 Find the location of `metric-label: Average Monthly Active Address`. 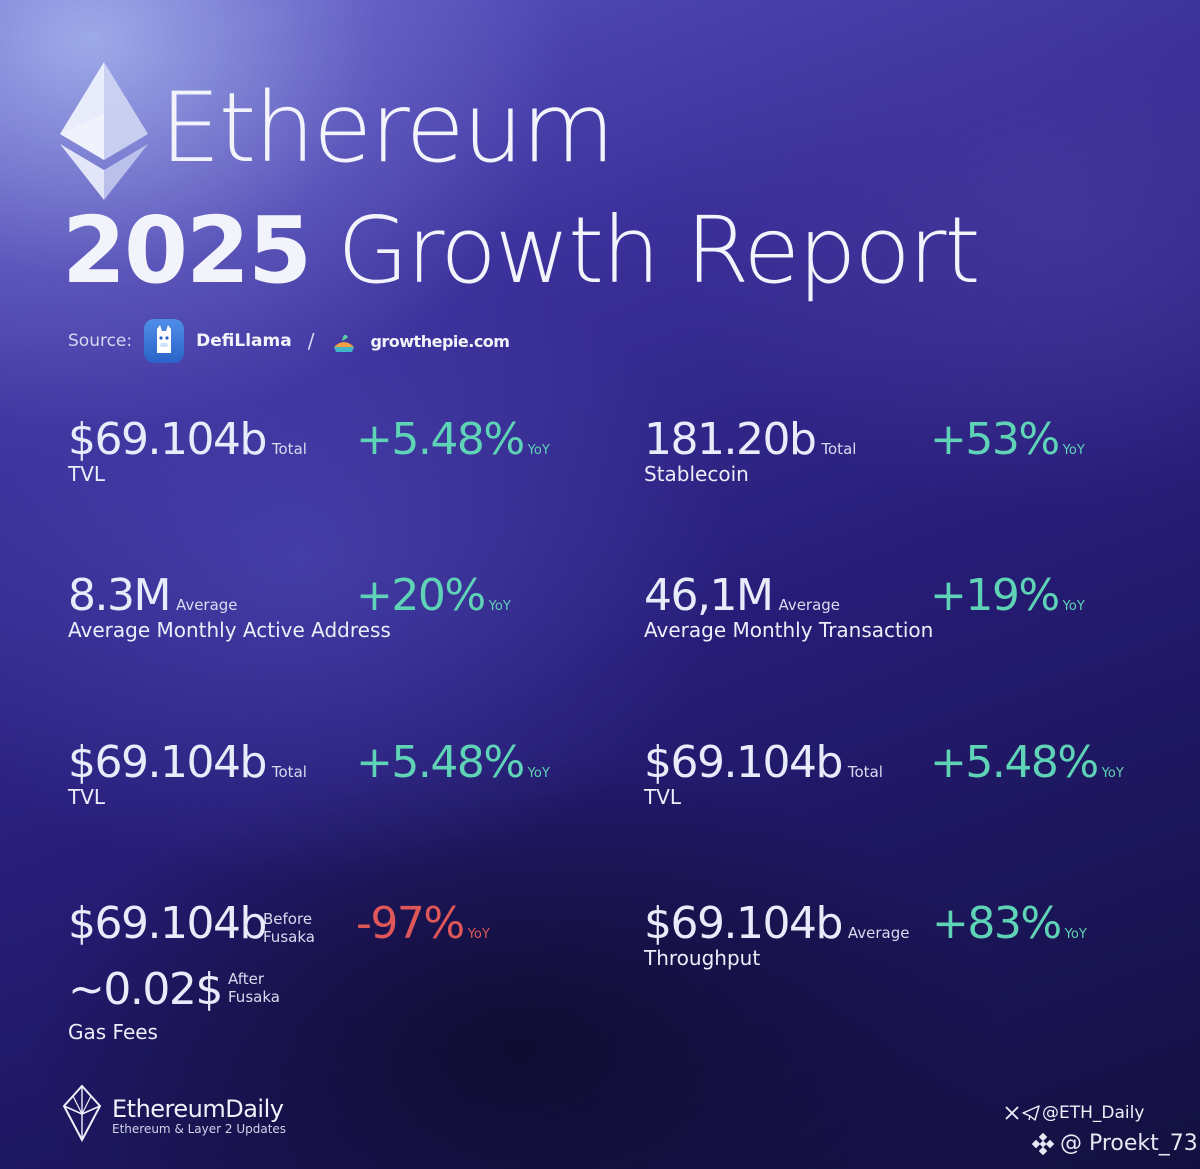

metric-label: Average Monthly Active Address is located at coordinates (229, 630).